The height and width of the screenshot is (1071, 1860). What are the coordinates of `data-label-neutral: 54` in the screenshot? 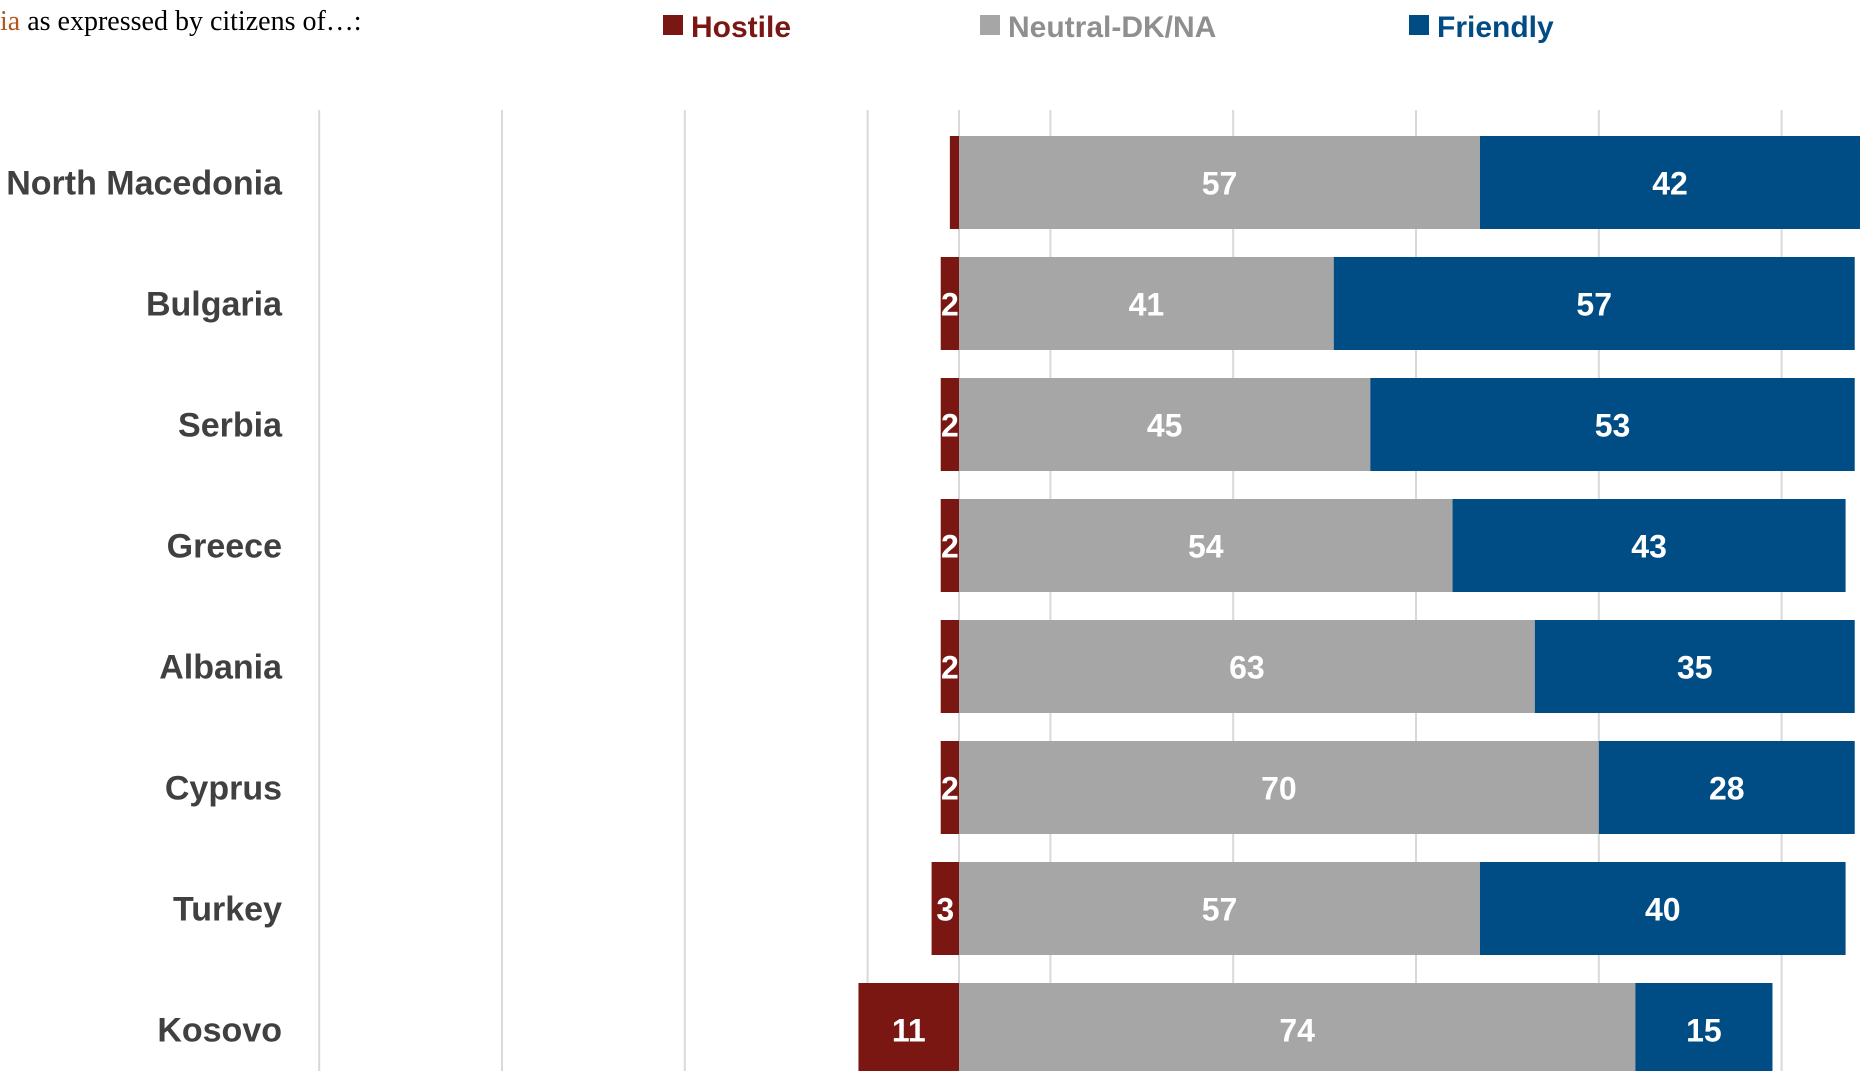 It's located at (1206, 547).